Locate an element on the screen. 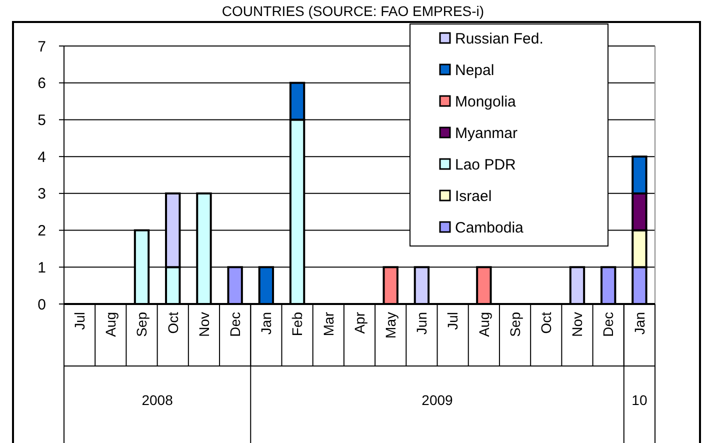  x-tick-label: Jun is located at coordinates (422, 323).